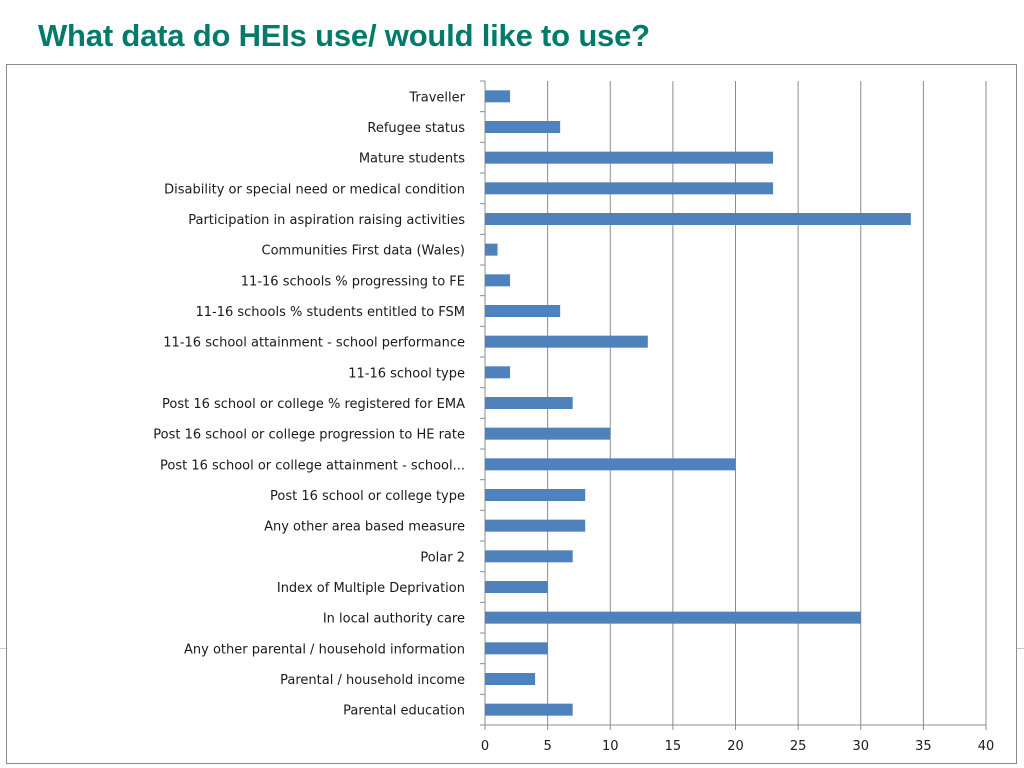  What do you see at coordinates (1019, 648) in the screenshot?
I see `right-edge-rule` at bounding box center [1019, 648].